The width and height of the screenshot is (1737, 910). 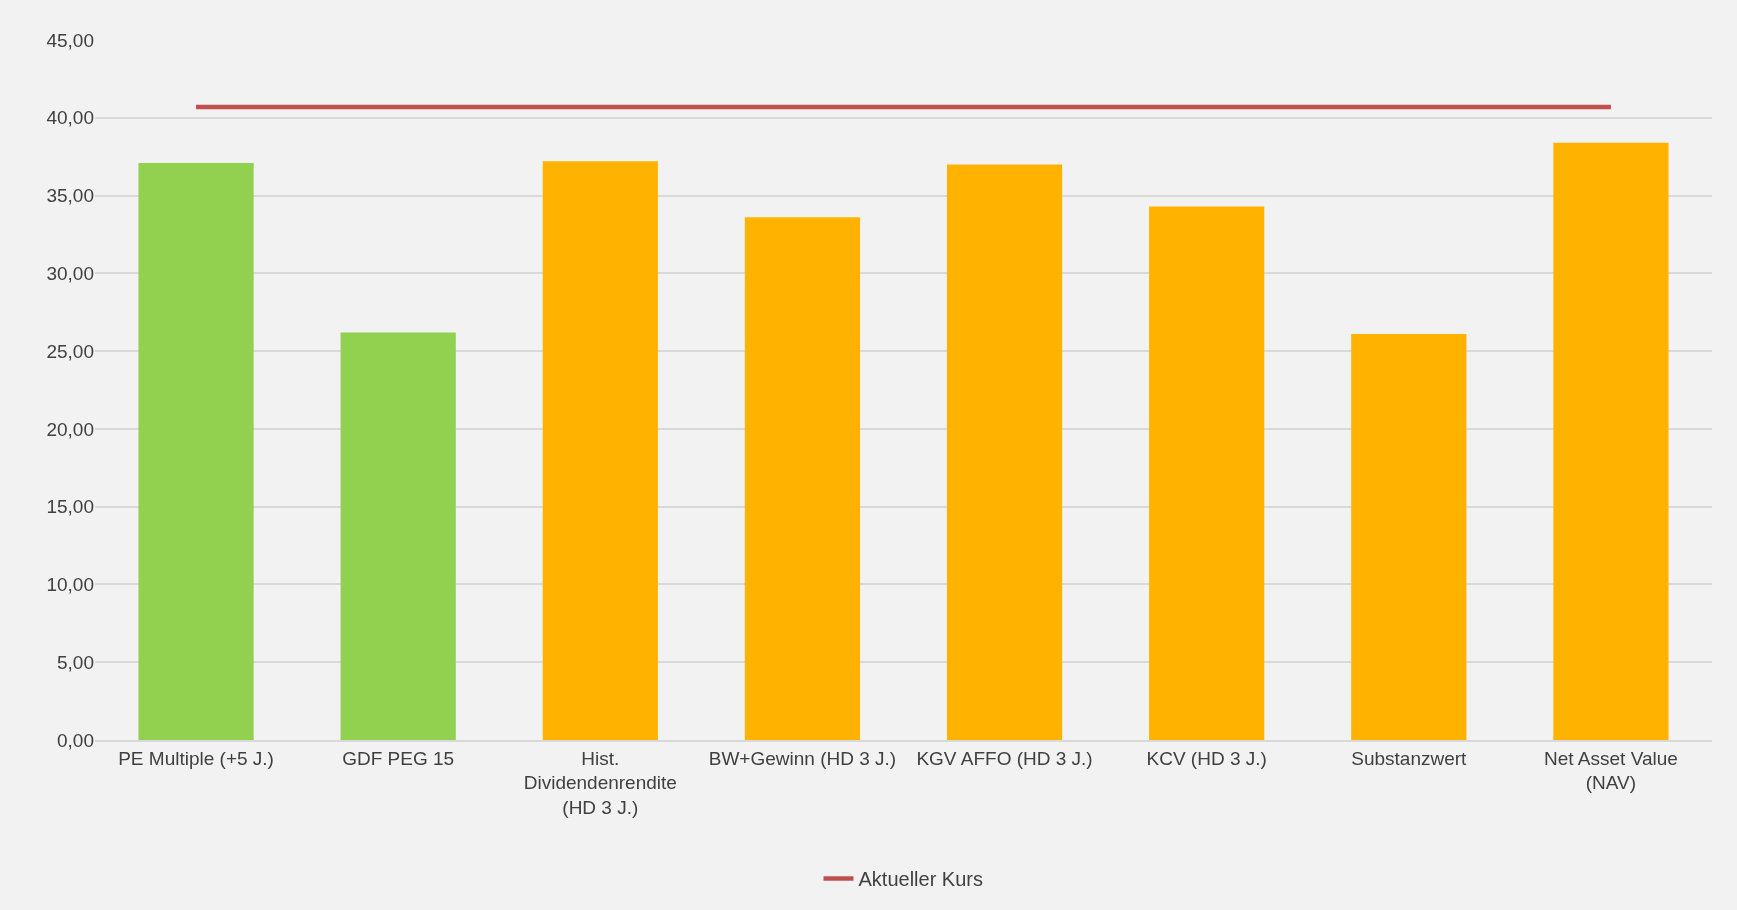 I want to click on x-tick-label: PE Multiple (+5 J.), so click(x=196, y=758).